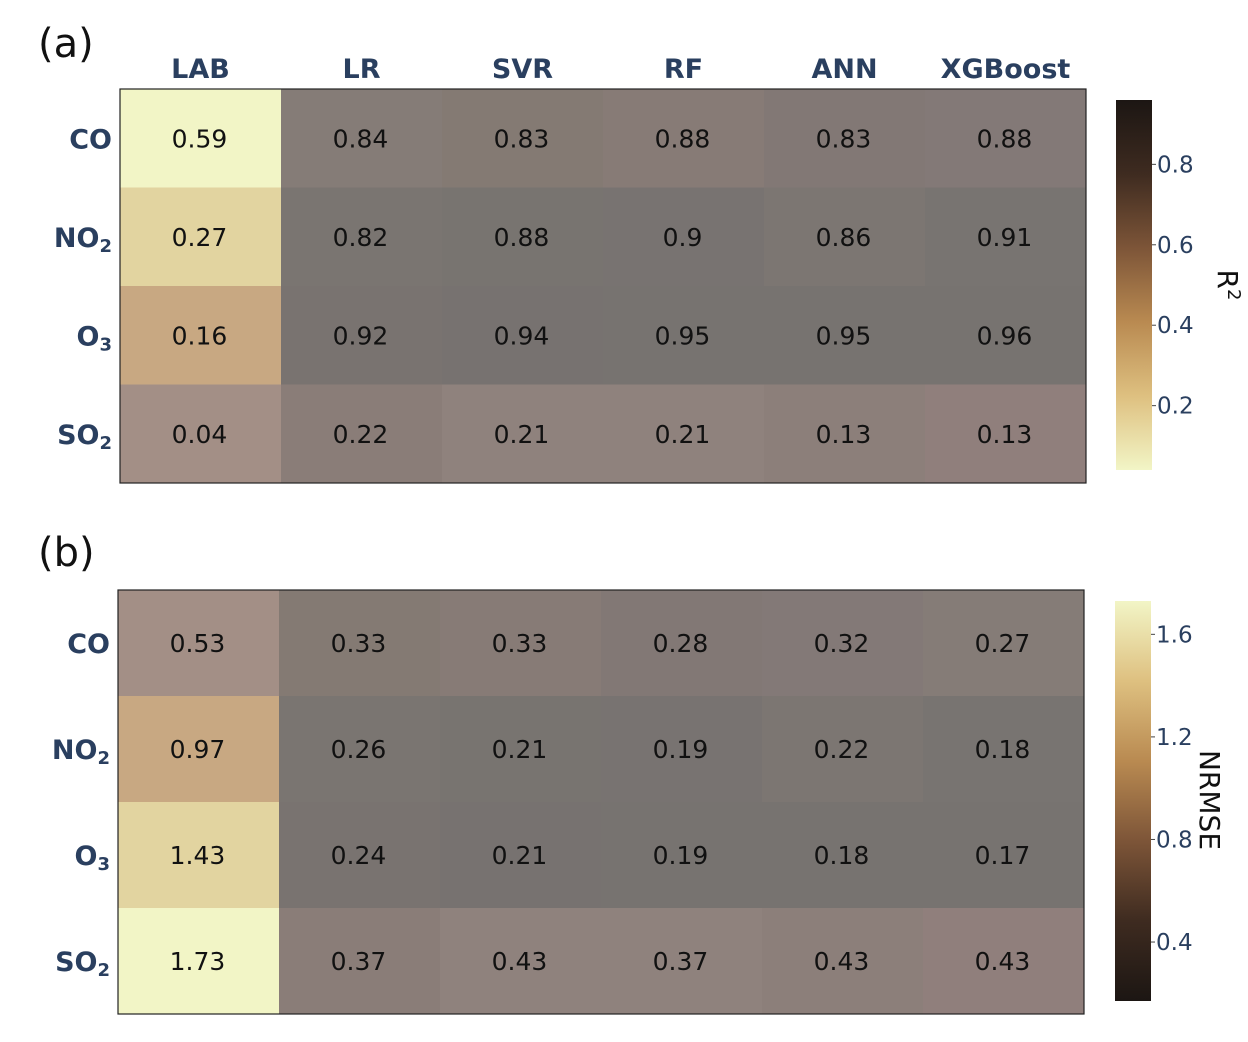  I want to click on cell-value-label: 0.92, so click(361, 335).